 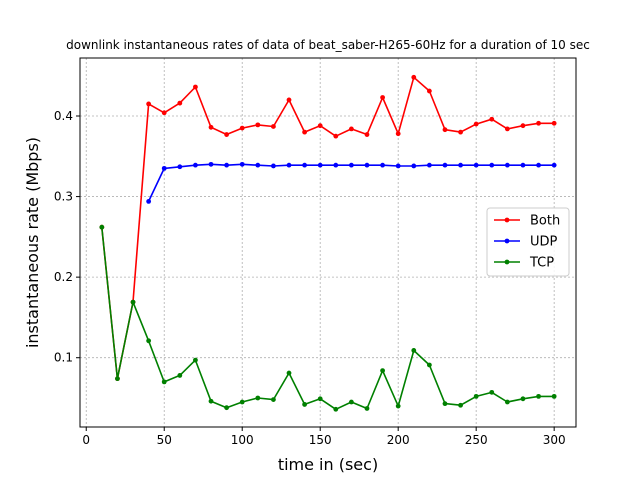 I want to click on x-tick-label: 150, so click(x=320, y=440).